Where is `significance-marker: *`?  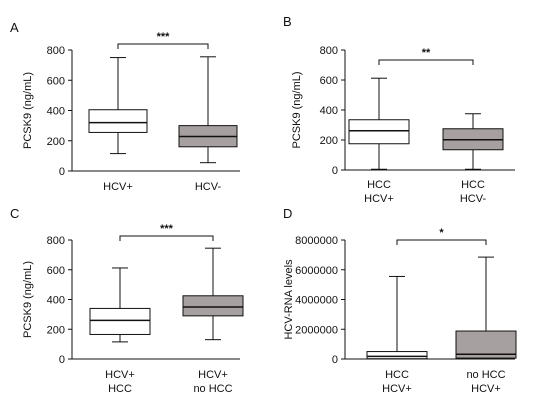 significance-marker: * is located at coordinates (441, 233).